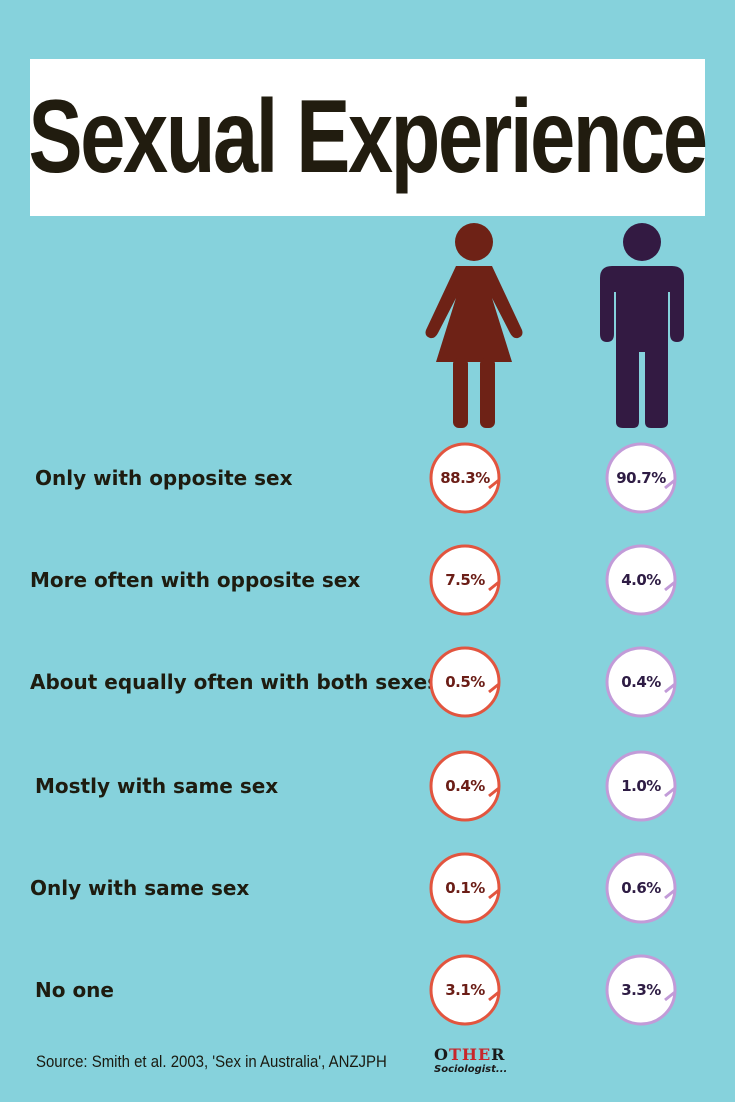  I want to click on row-label: More often with opposite sex, so click(195, 580).